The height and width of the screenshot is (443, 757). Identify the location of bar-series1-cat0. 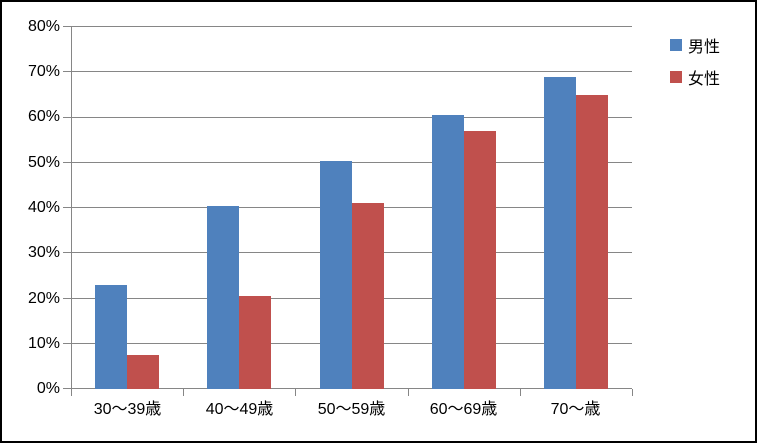
(143, 372).